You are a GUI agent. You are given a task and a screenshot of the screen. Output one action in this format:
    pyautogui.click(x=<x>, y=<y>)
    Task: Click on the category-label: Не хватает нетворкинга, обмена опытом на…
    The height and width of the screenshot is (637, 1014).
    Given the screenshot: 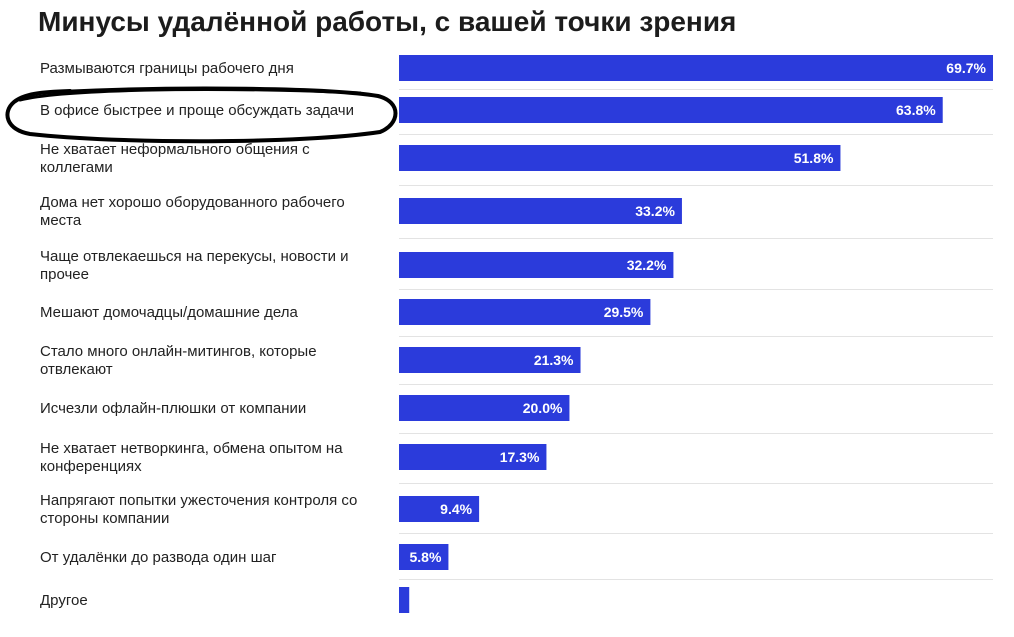 What is the action you would take?
    pyautogui.click(x=191, y=457)
    